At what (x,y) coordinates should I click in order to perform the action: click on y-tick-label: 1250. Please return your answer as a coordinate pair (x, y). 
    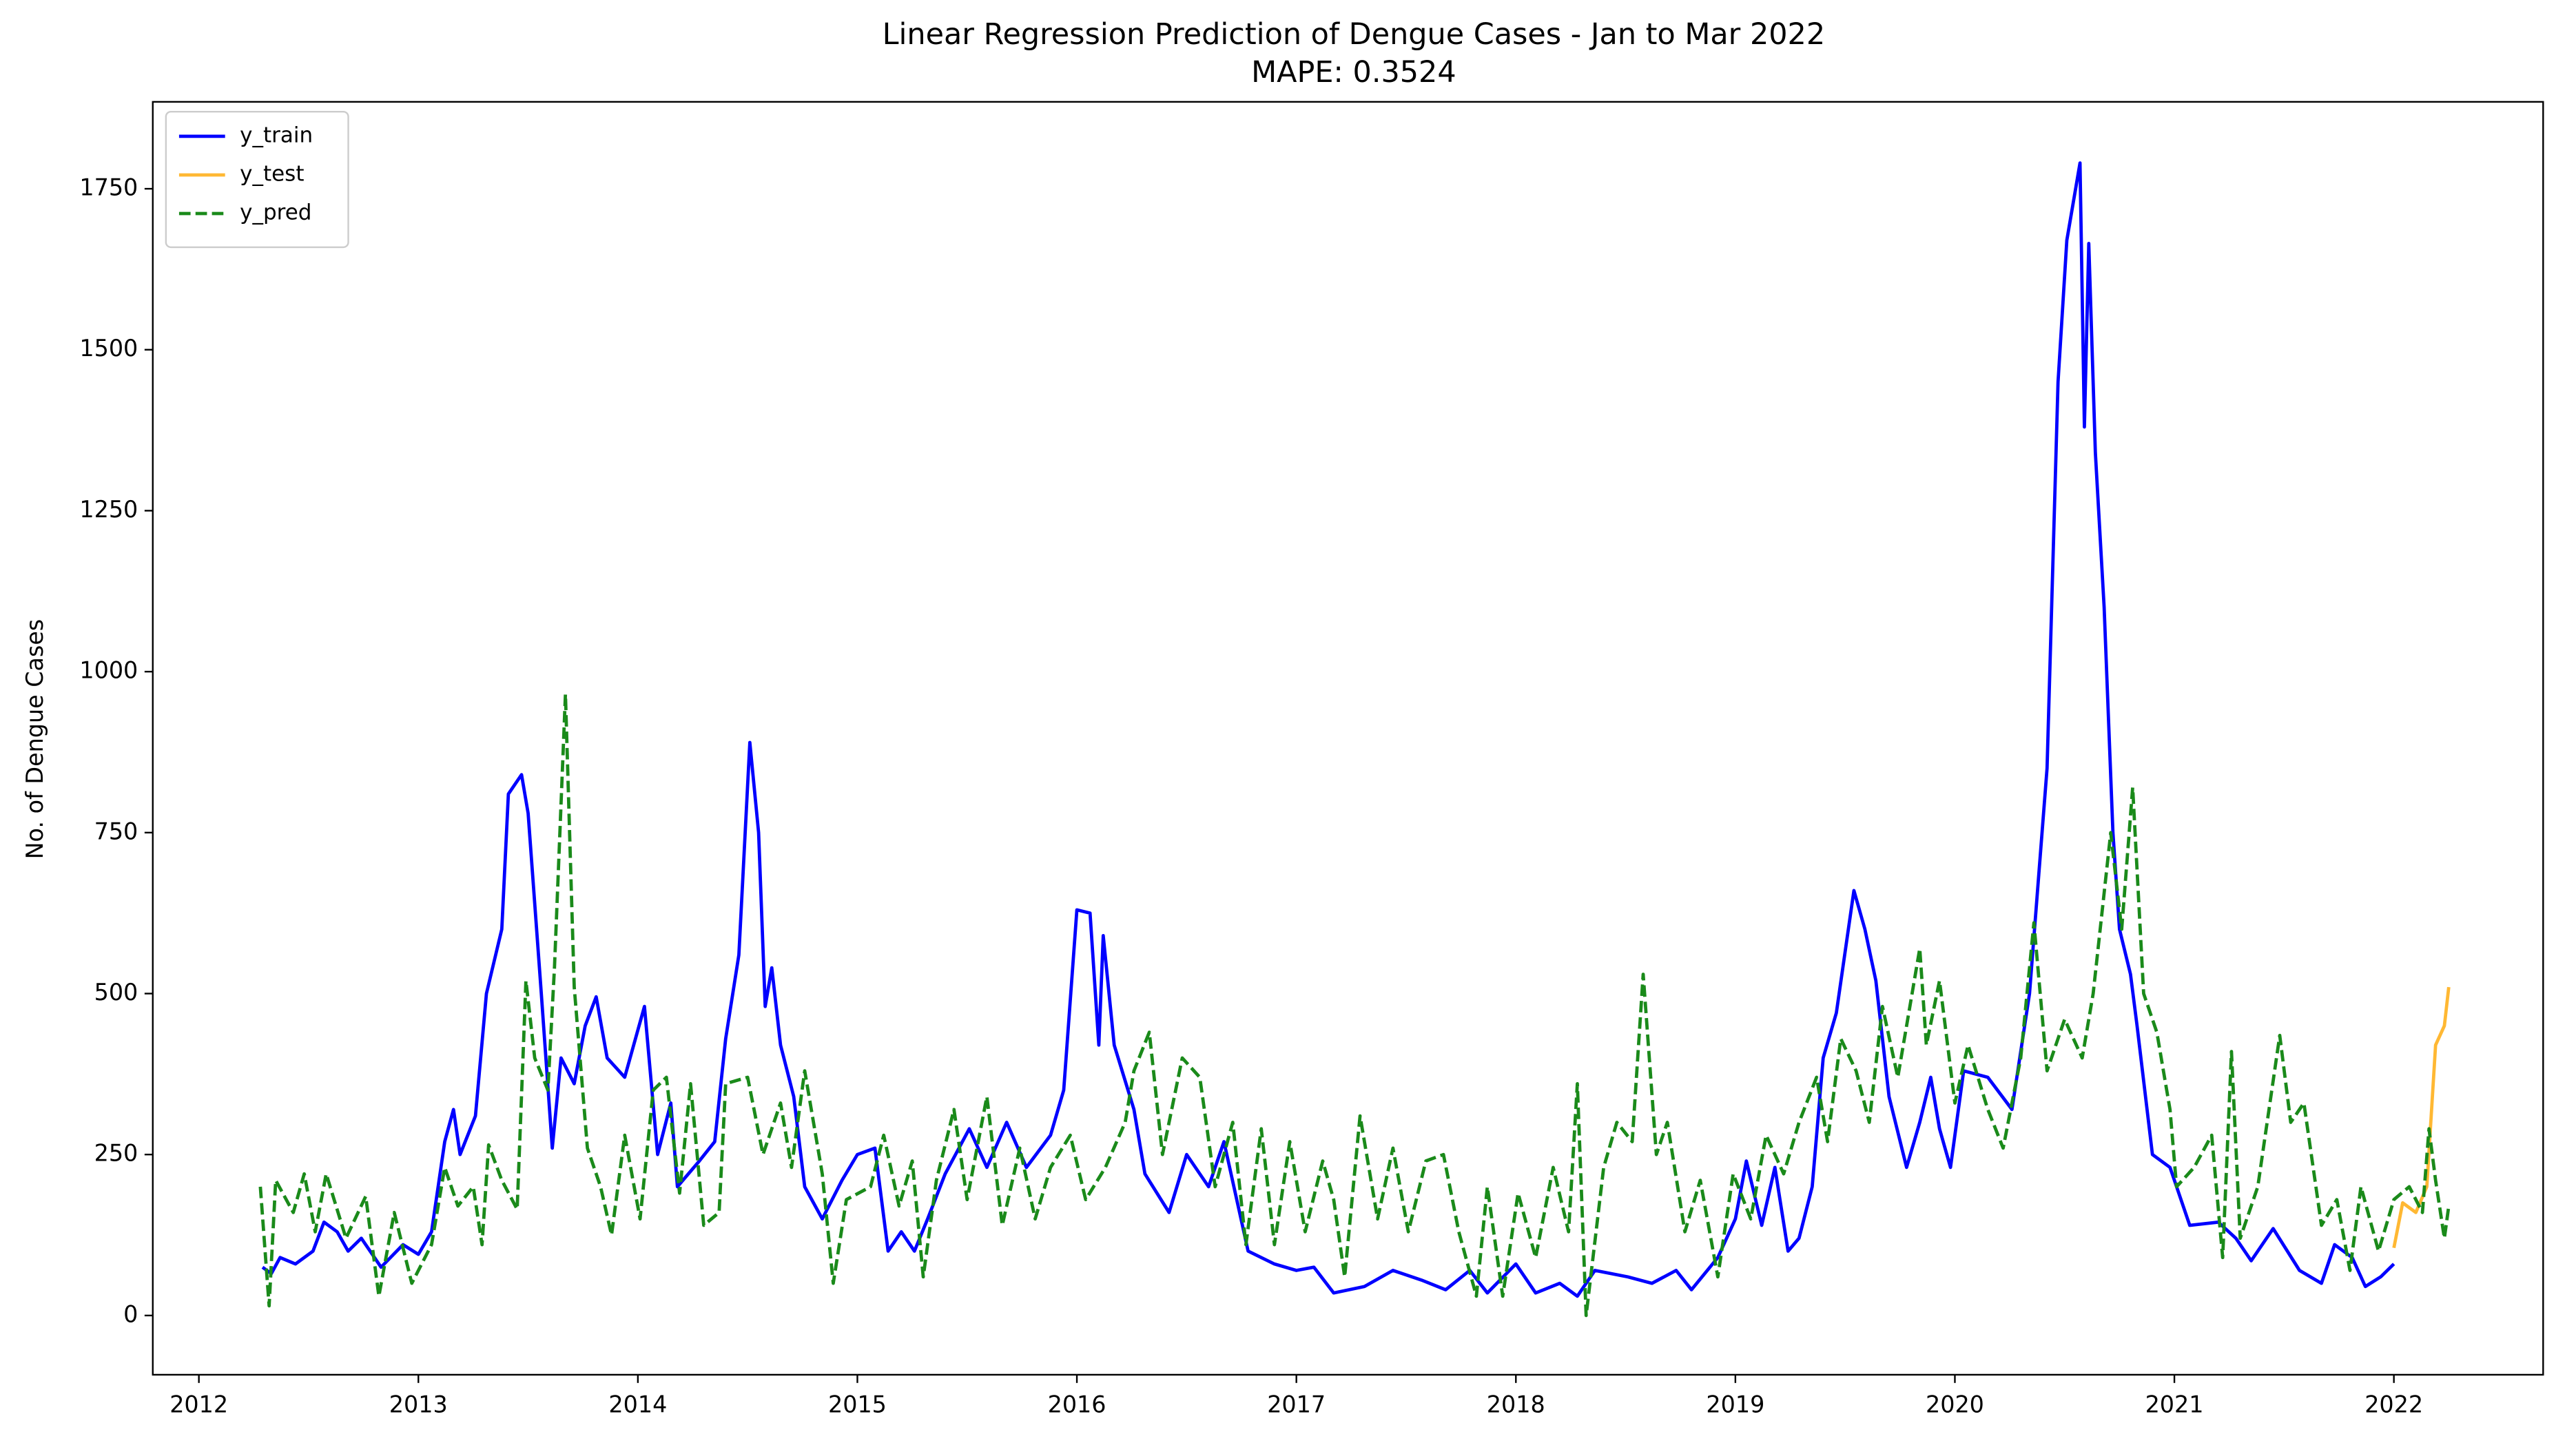
    Looking at the image, I should click on (108, 509).